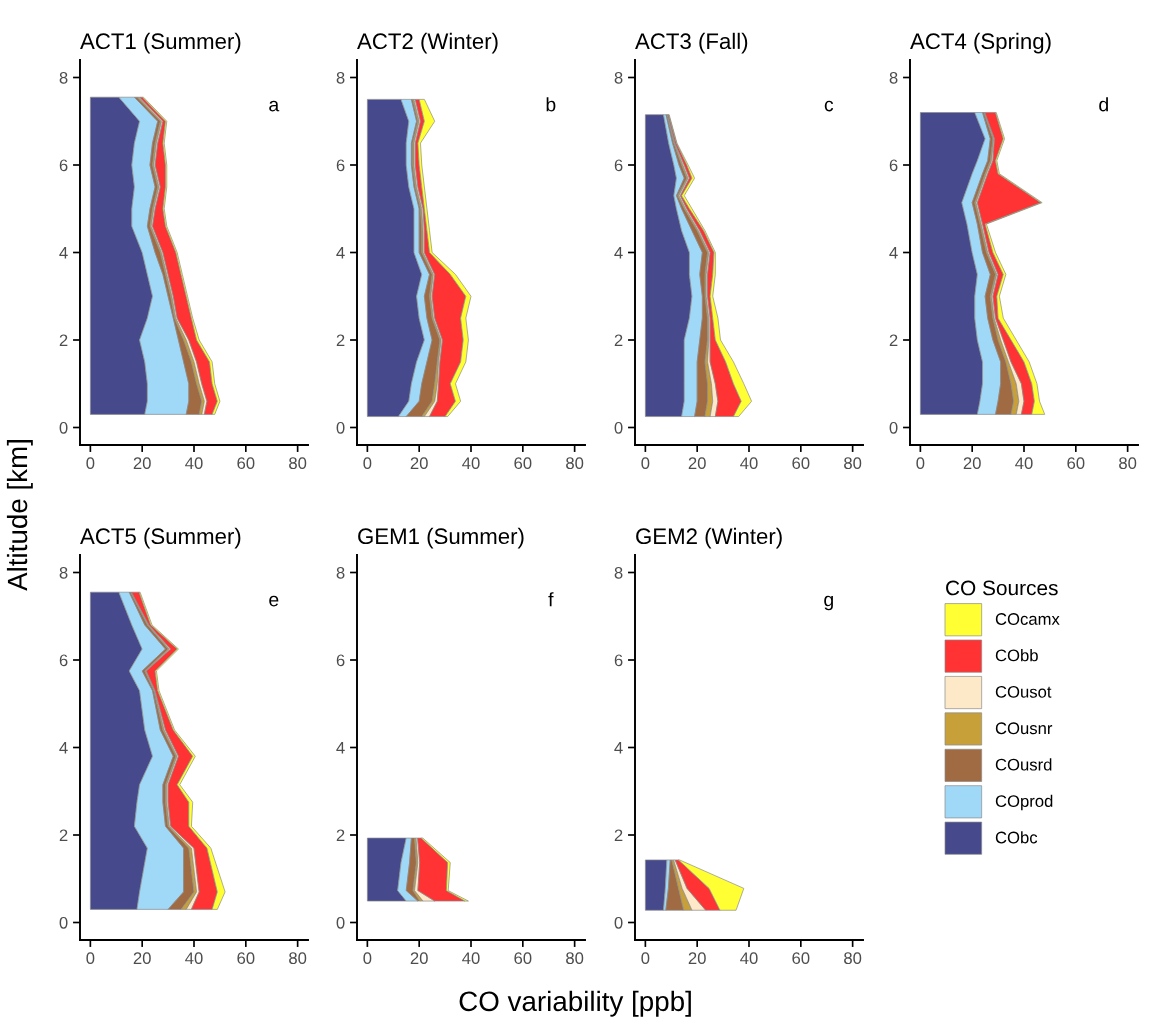 The height and width of the screenshot is (1029, 1151). What do you see at coordinates (709, 538) in the screenshot?
I see `chart-title: GEM2 (Winter)` at bounding box center [709, 538].